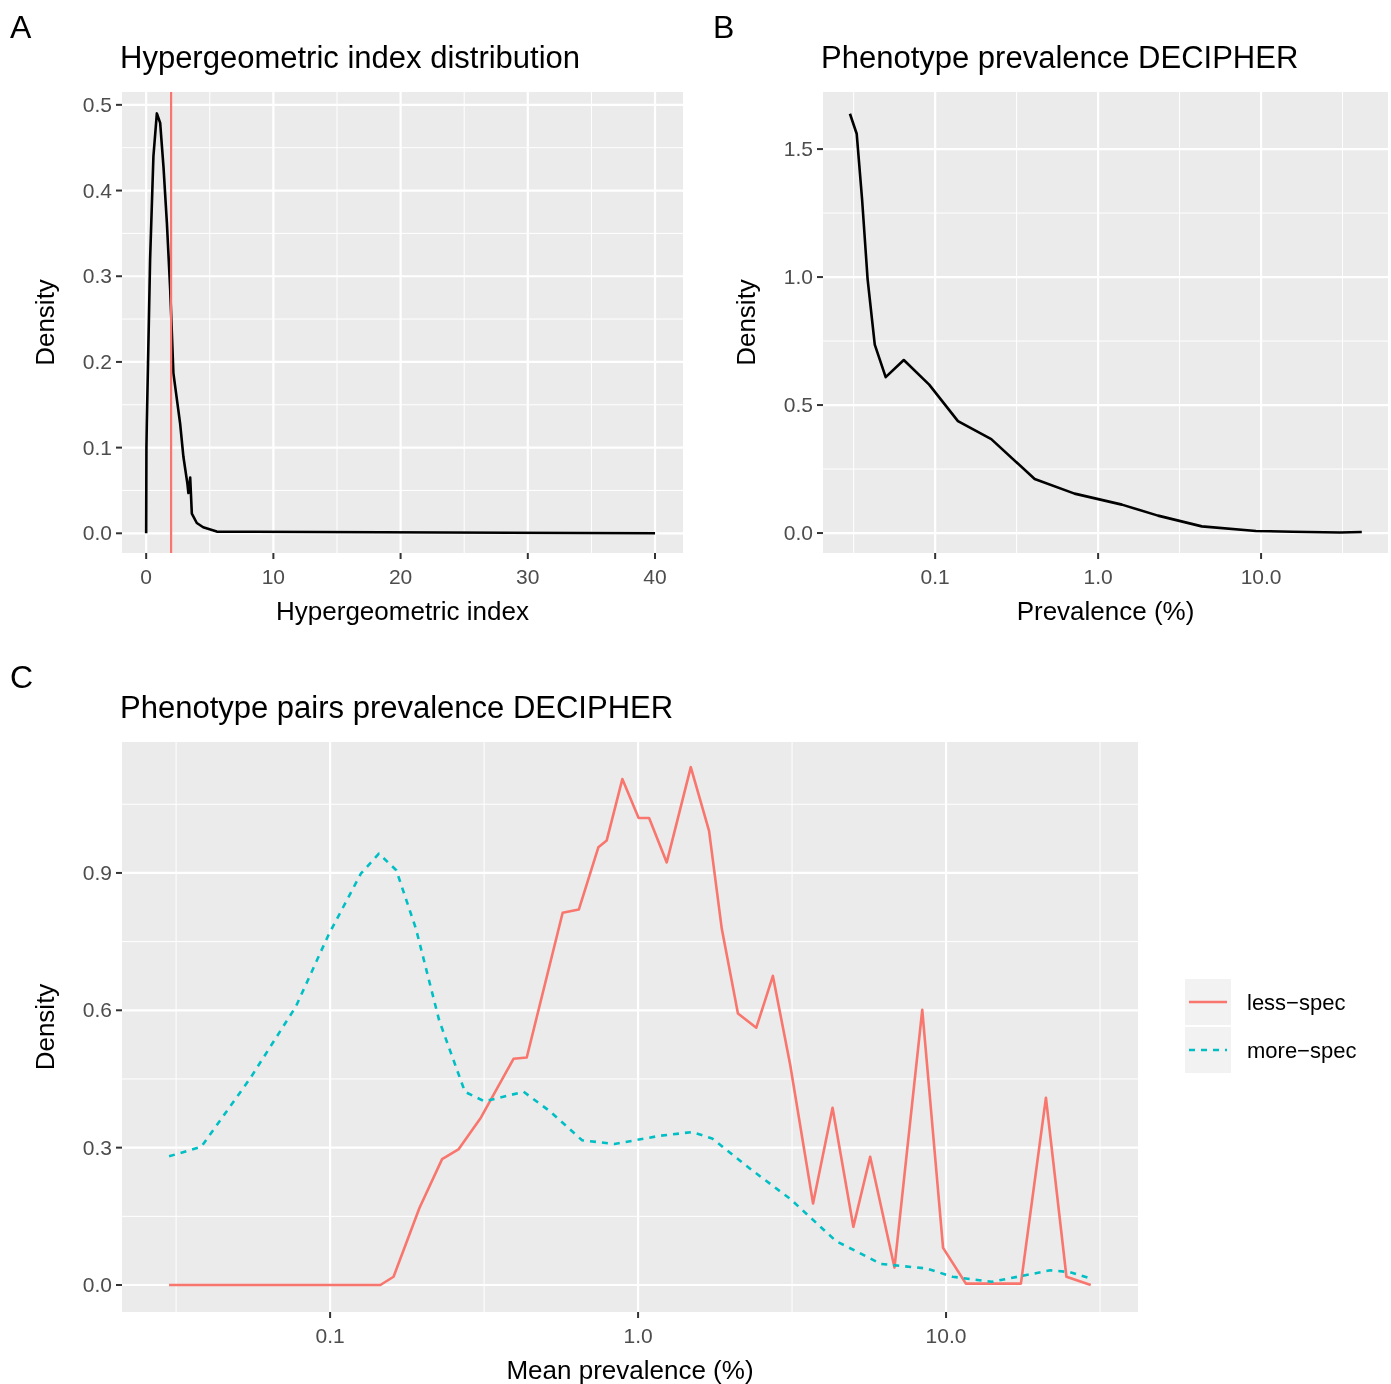 Image resolution: width=1391 pixels, height=1384 pixels. I want to click on x-tick-label: 20, so click(400, 576).